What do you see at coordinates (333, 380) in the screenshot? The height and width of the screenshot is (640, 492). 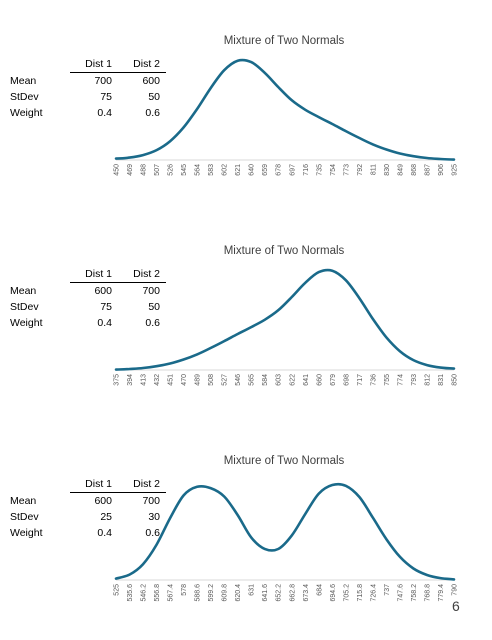 I see `x-tick-label: 679` at bounding box center [333, 380].